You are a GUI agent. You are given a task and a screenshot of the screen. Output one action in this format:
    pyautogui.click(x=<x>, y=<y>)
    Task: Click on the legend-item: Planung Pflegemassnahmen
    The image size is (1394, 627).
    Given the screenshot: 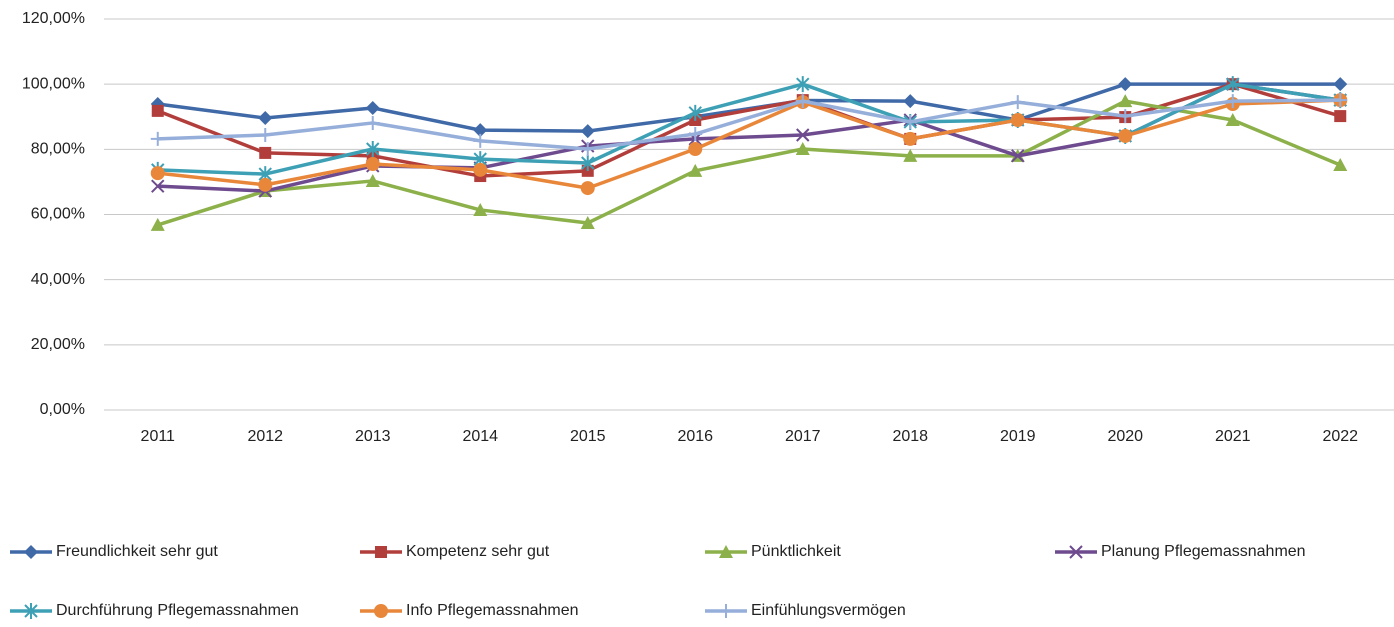 What is the action you would take?
    pyautogui.click(x=1180, y=551)
    